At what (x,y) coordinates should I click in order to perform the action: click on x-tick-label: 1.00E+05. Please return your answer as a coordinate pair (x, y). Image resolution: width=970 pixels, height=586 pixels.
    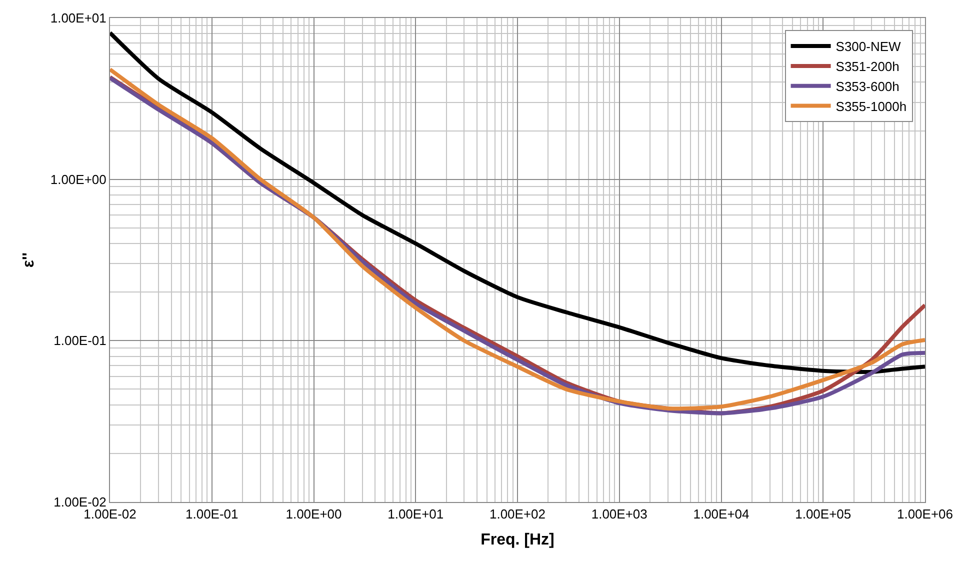
    Looking at the image, I should click on (823, 514).